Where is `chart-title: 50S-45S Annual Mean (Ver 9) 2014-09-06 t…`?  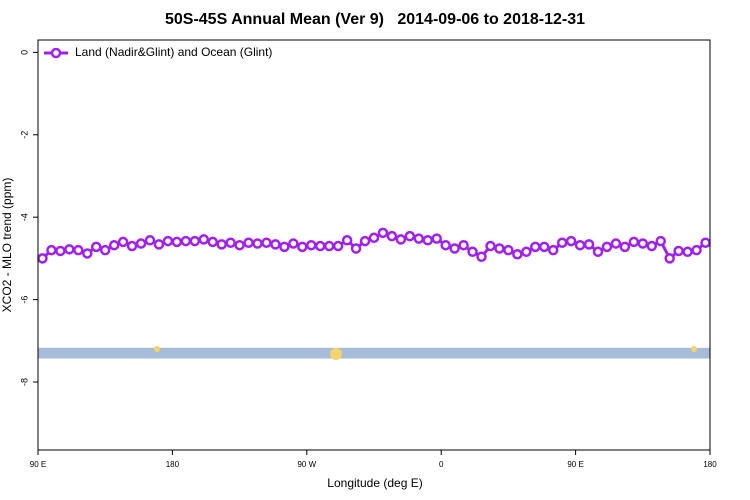 chart-title: 50S-45S Annual Mean (Ver 9) 2014-09-06 t… is located at coordinates (375, 19).